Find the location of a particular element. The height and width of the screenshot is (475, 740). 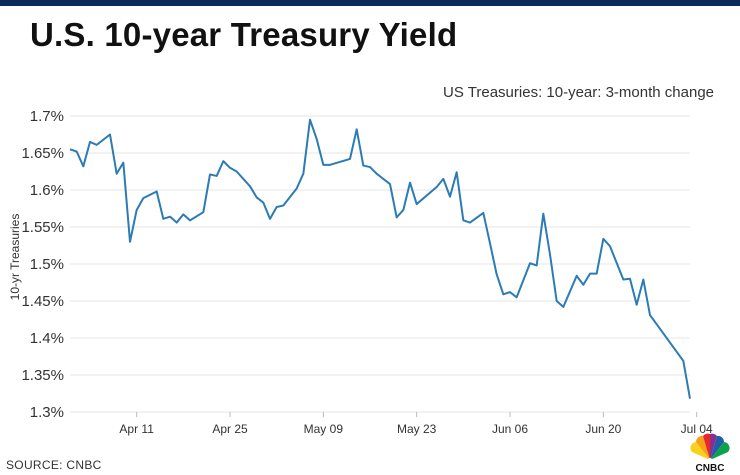

top-brand-bar is located at coordinates (370, 3).